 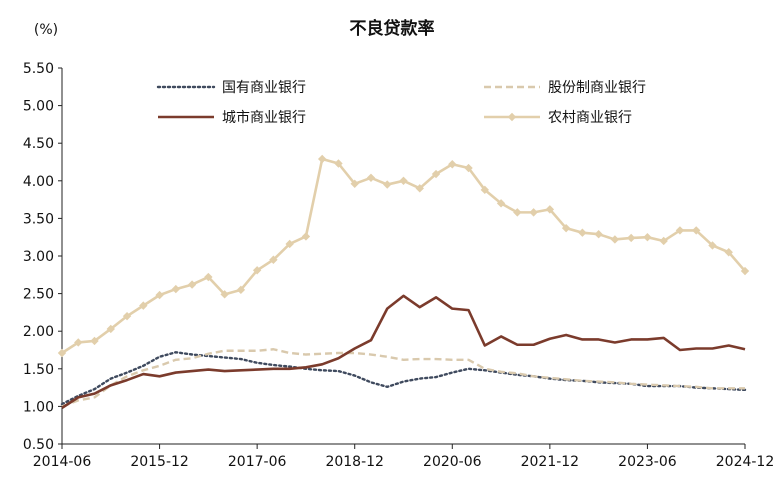 I want to click on legend-entry: 国有商业银行, so click(x=231, y=88).